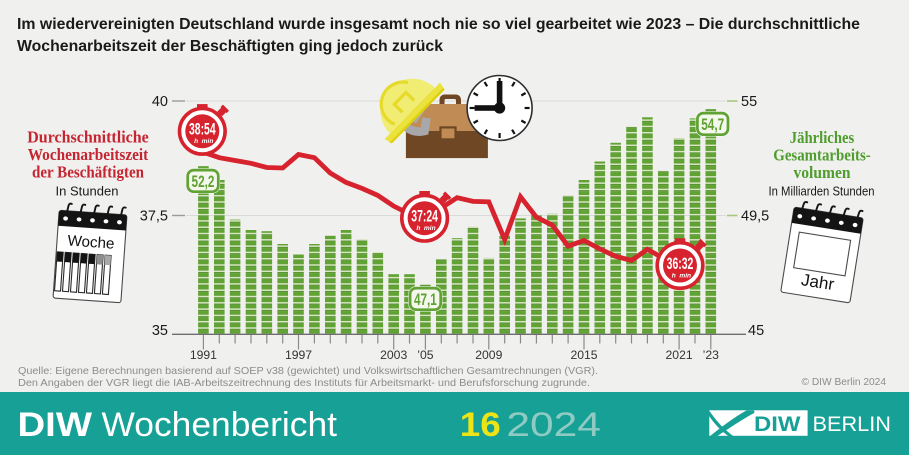 This screenshot has height=455, width=909. Describe the element at coordinates (843, 382) in the screenshot. I see `svg-text: © DIW Berlin 2024` at that location.